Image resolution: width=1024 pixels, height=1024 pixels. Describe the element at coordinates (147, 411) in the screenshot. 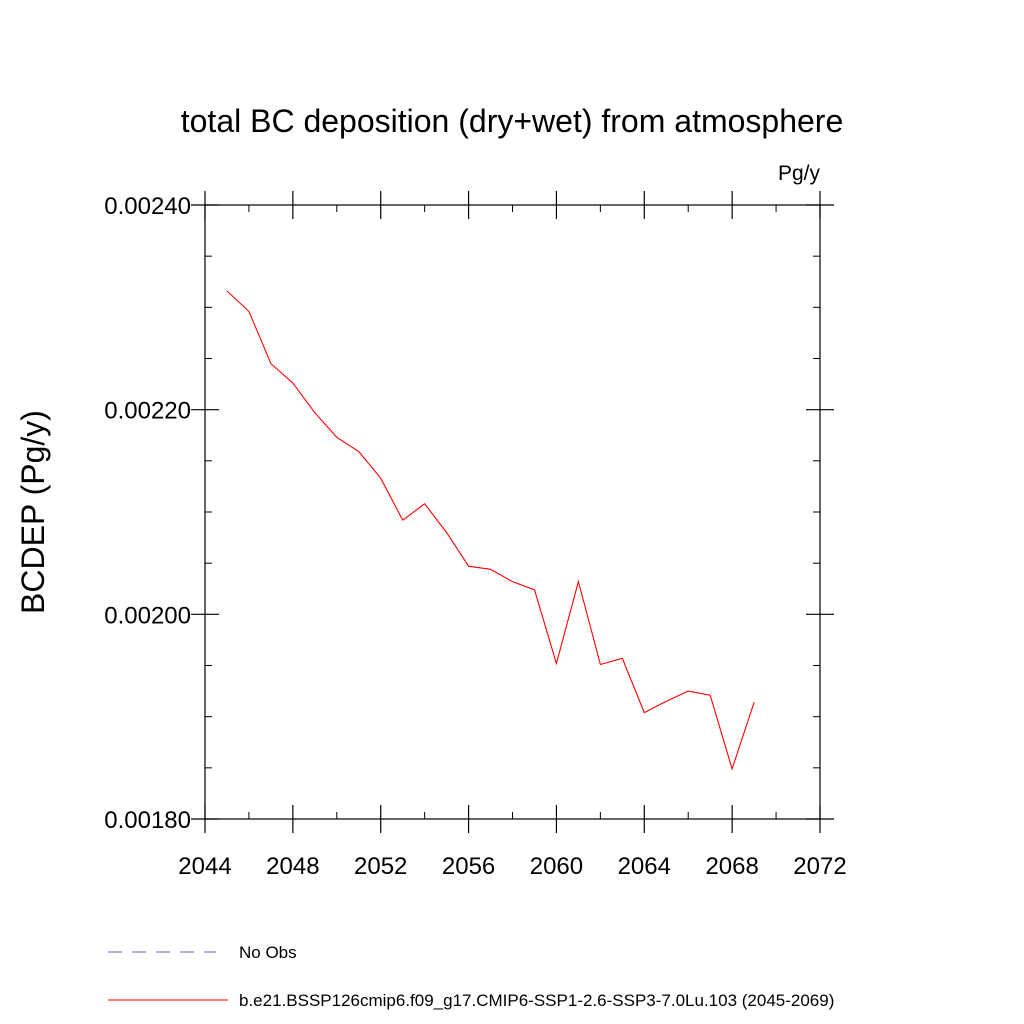

I see `y-tick-label: 0.00220` at that location.